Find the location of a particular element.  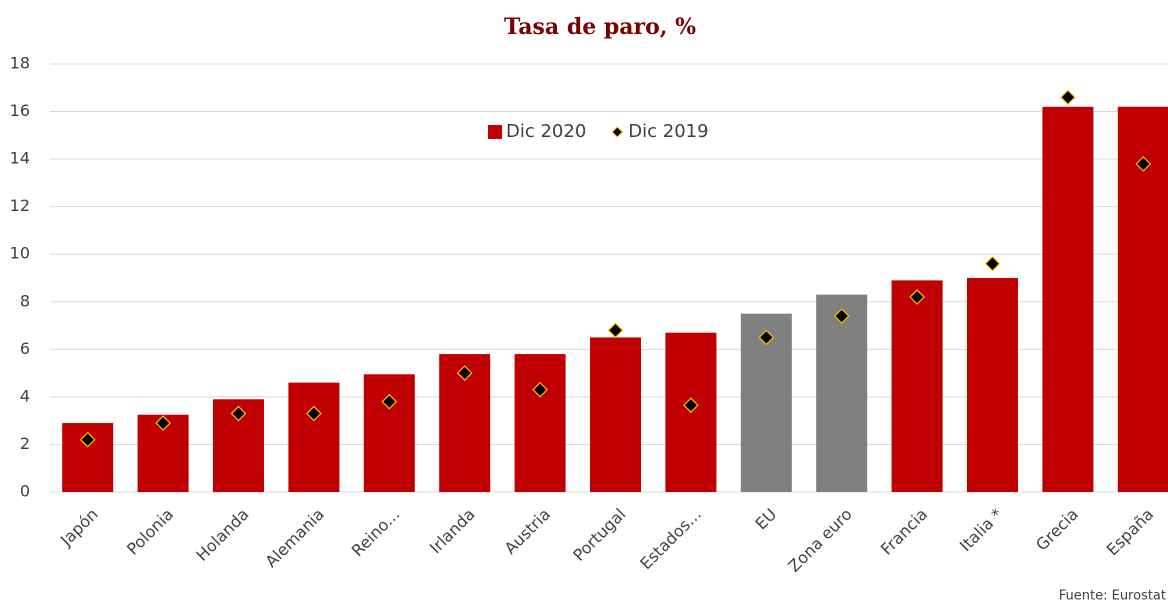

x-tick-label: Zona euro is located at coordinates (819, 540).